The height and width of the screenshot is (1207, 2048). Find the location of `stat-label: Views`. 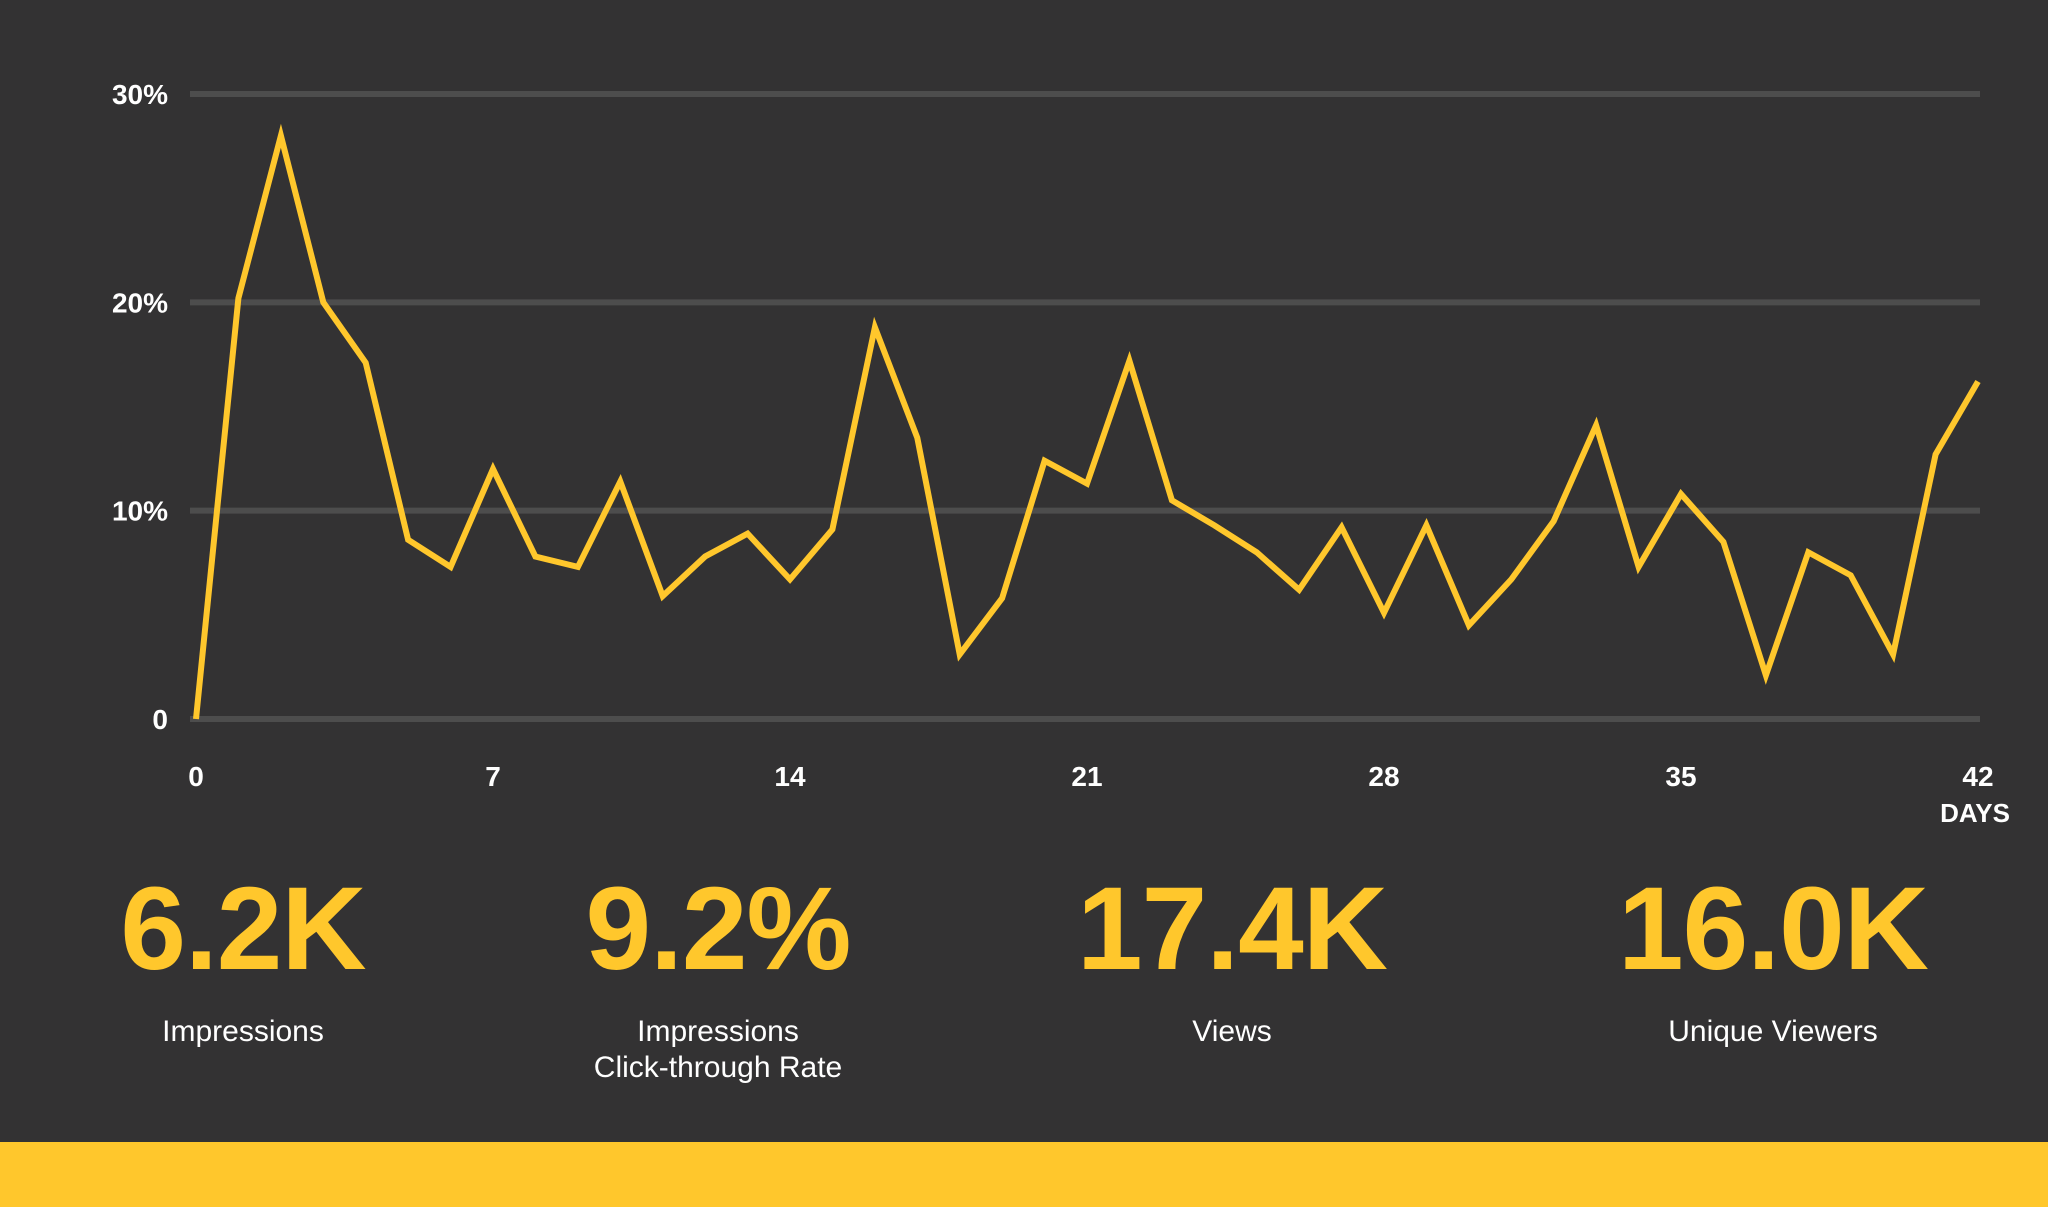

stat-label: Views is located at coordinates (1232, 1031).